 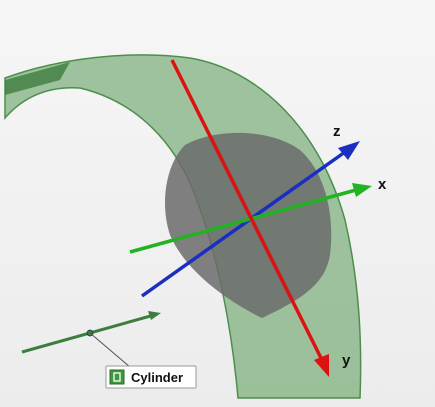 What do you see at coordinates (157, 377) in the screenshot?
I see `feature-label: Cylinder` at bounding box center [157, 377].